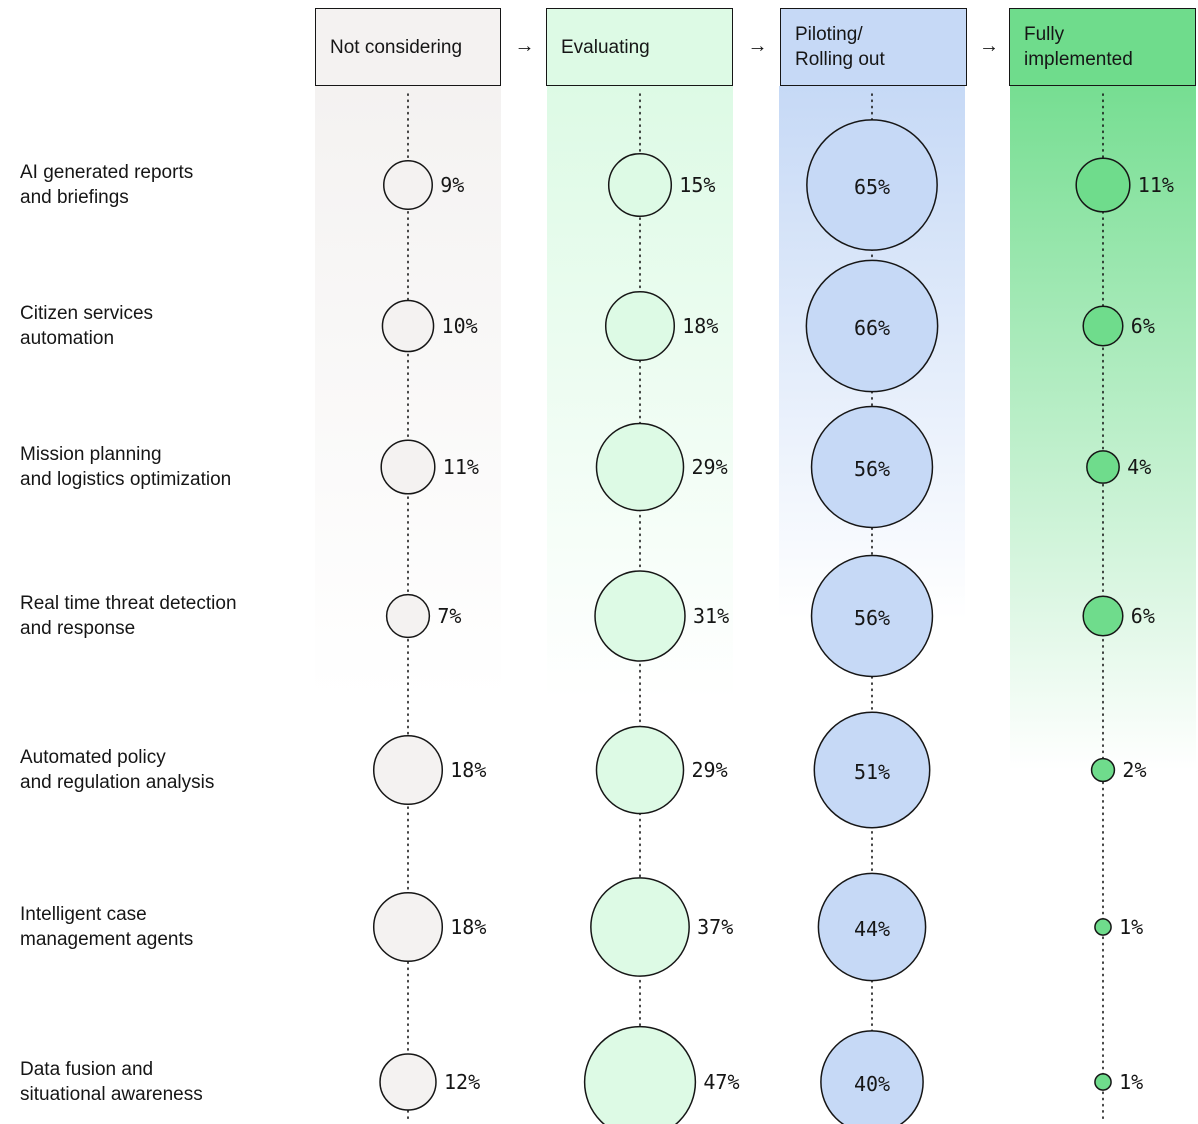 The height and width of the screenshot is (1124, 1198). What do you see at coordinates (605, 47) in the screenshot?
I see `stage-header-label: Evaluating` at bounding box center [605, 47].